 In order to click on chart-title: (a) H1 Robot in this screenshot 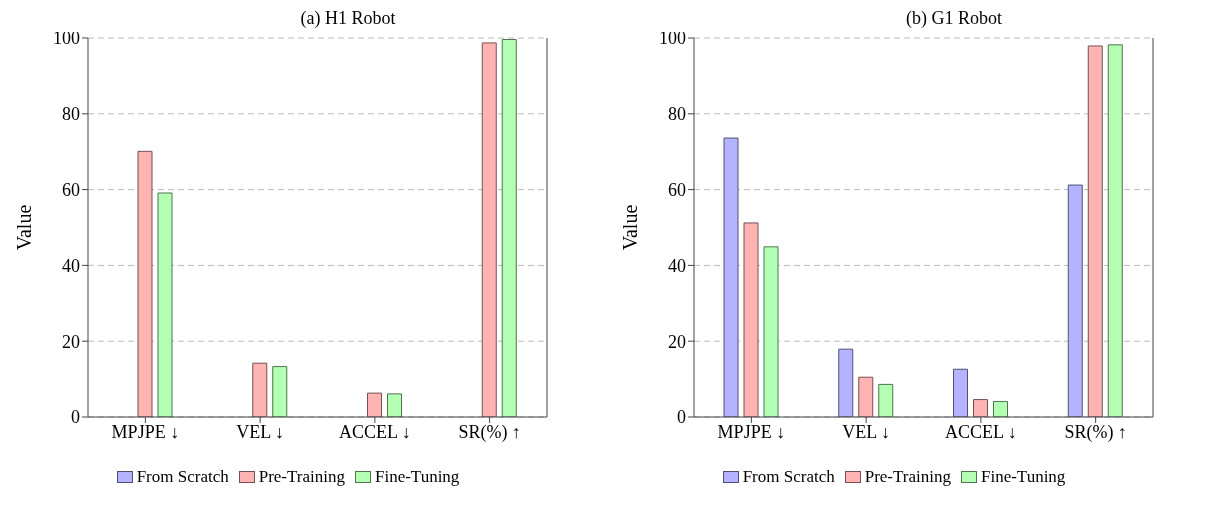, I will do `click(348, 19)`.